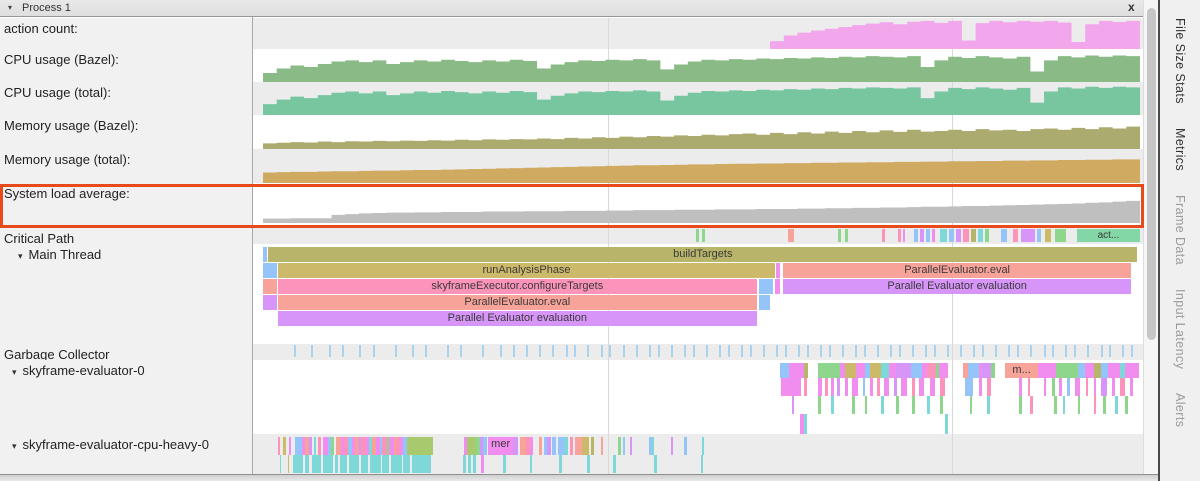 The image size is (1200, 481). Describe the element at coordinates (701, 167) in the screenshot. I see `memory-total-chart` at that location.